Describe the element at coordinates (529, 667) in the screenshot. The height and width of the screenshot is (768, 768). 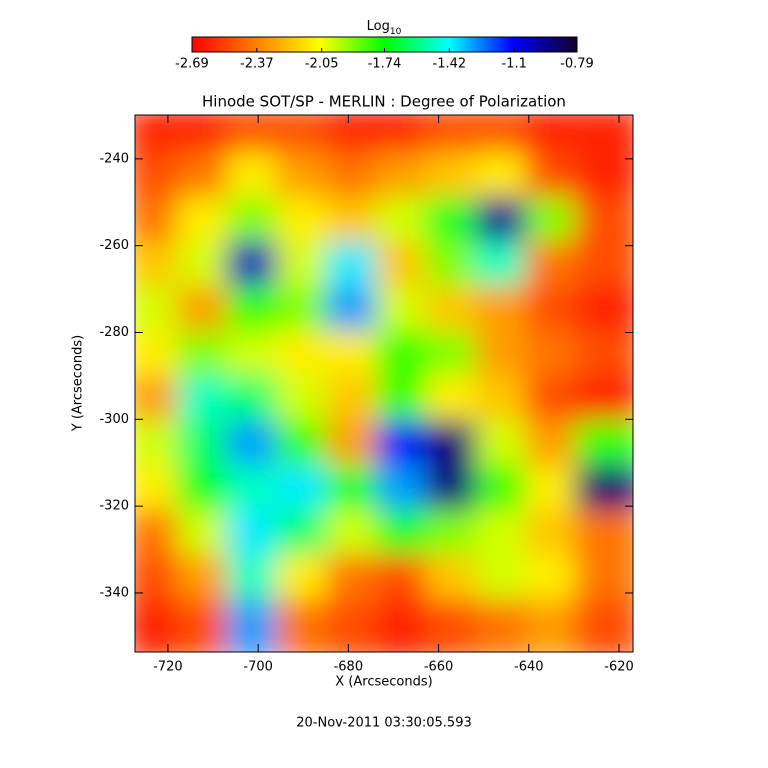
I see `x-tick-label: -640` at that location.